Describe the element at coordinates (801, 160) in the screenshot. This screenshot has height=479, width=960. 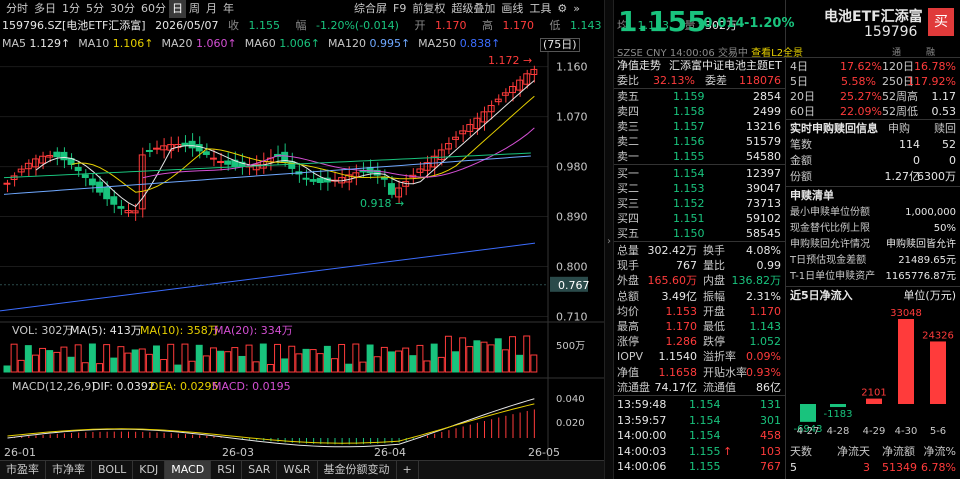
I see `redeem-label: 金额` at that location.